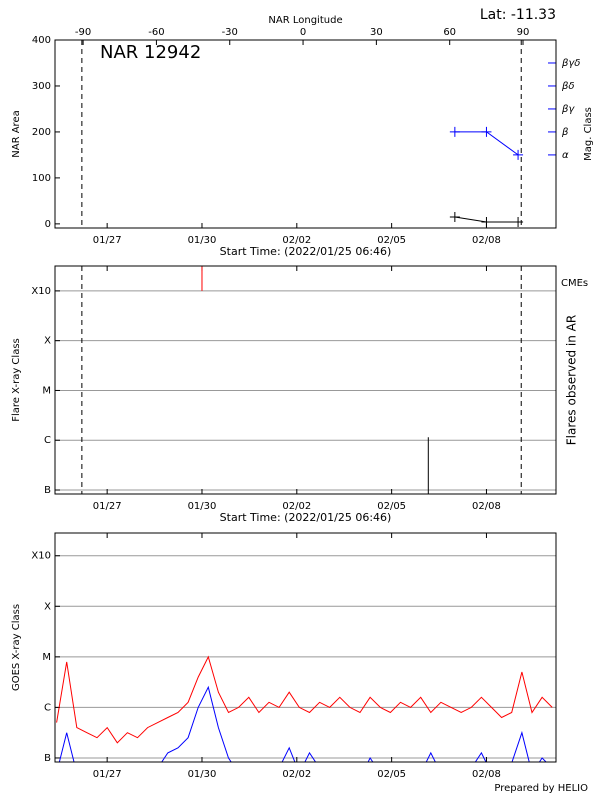  What do you see at coordinates (376, 32) in the screenshot?
I see `x2-tick-label: 30` at bounding box center [376, 32].